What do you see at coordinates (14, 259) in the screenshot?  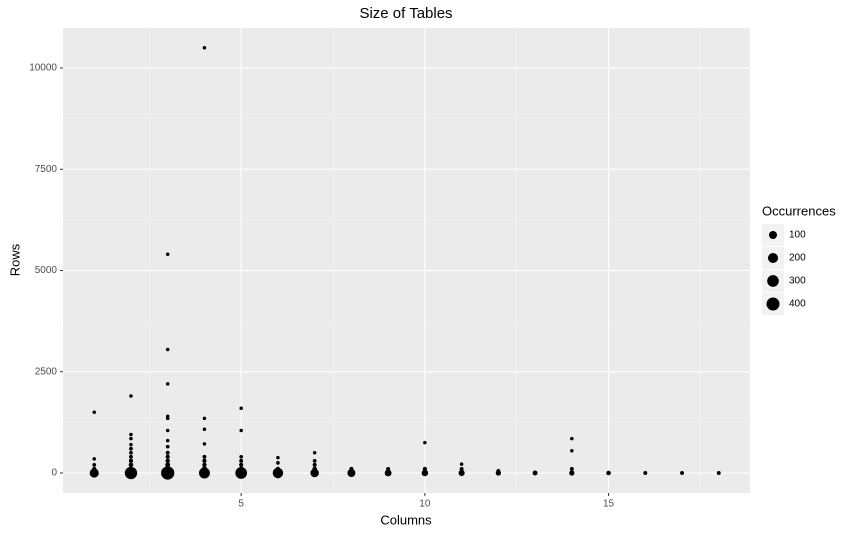 I see `y-axis-title: Rows` at bounding box center [14, 259].